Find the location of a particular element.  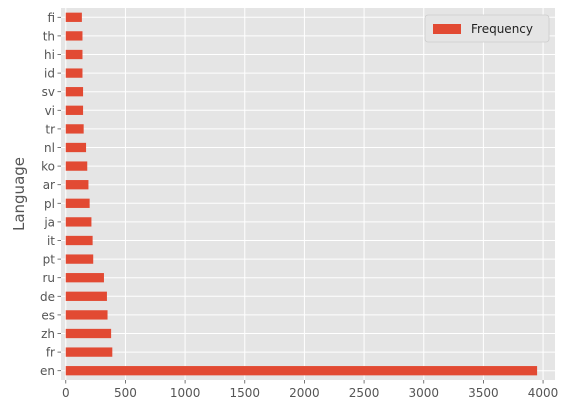

bar-fi is located at coordinates (73, 17).